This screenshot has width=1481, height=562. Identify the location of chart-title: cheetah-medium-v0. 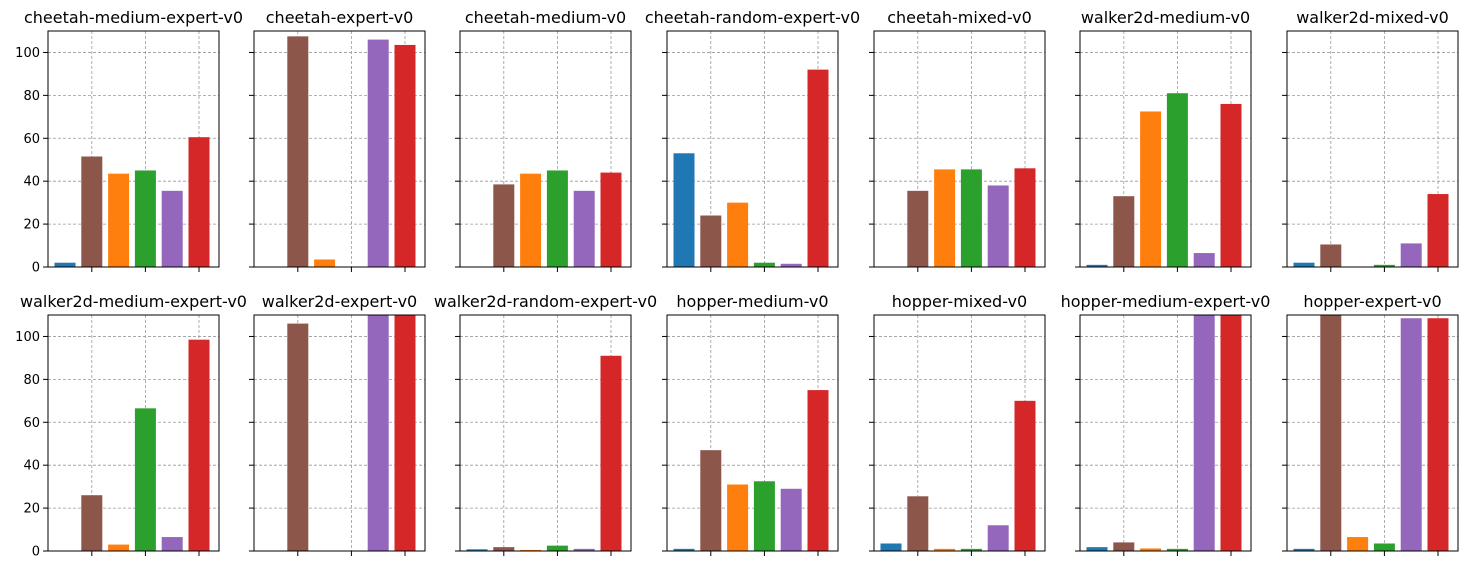
(545, 17).